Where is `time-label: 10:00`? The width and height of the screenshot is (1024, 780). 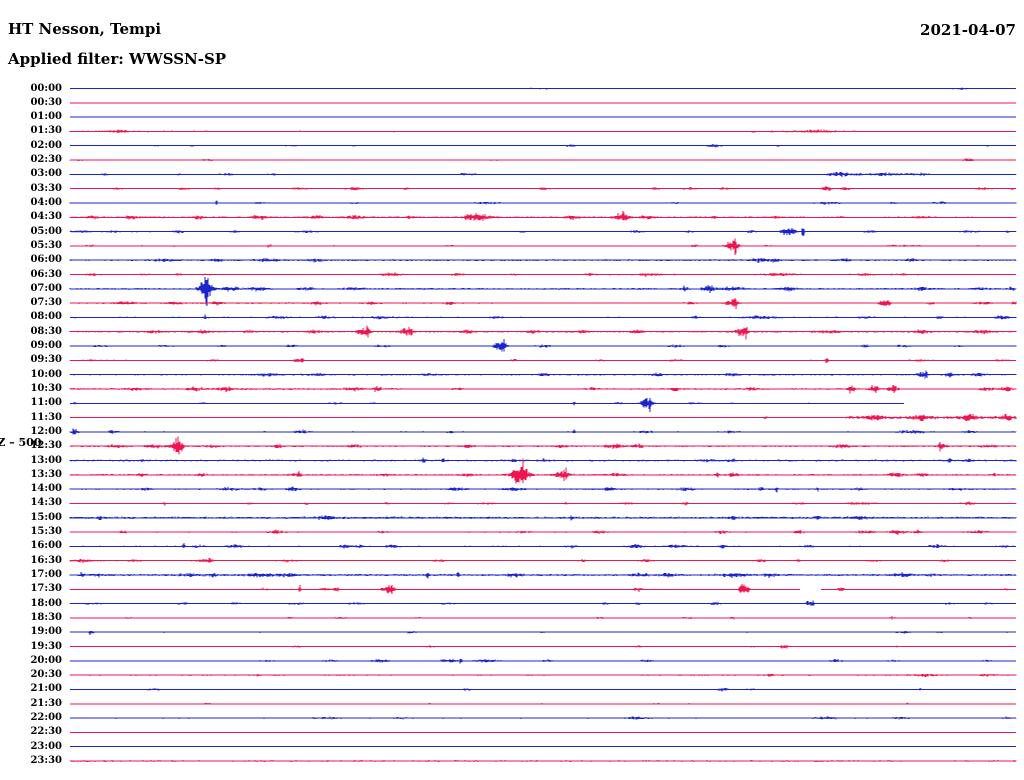 time-label: 10:00 is located at coordinates (46, 374).